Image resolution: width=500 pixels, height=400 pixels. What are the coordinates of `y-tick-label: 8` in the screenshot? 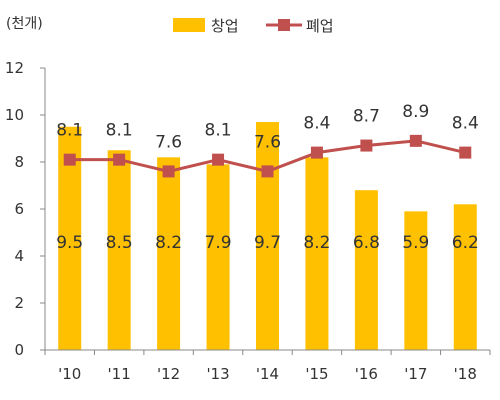 It's located at (19, 162).